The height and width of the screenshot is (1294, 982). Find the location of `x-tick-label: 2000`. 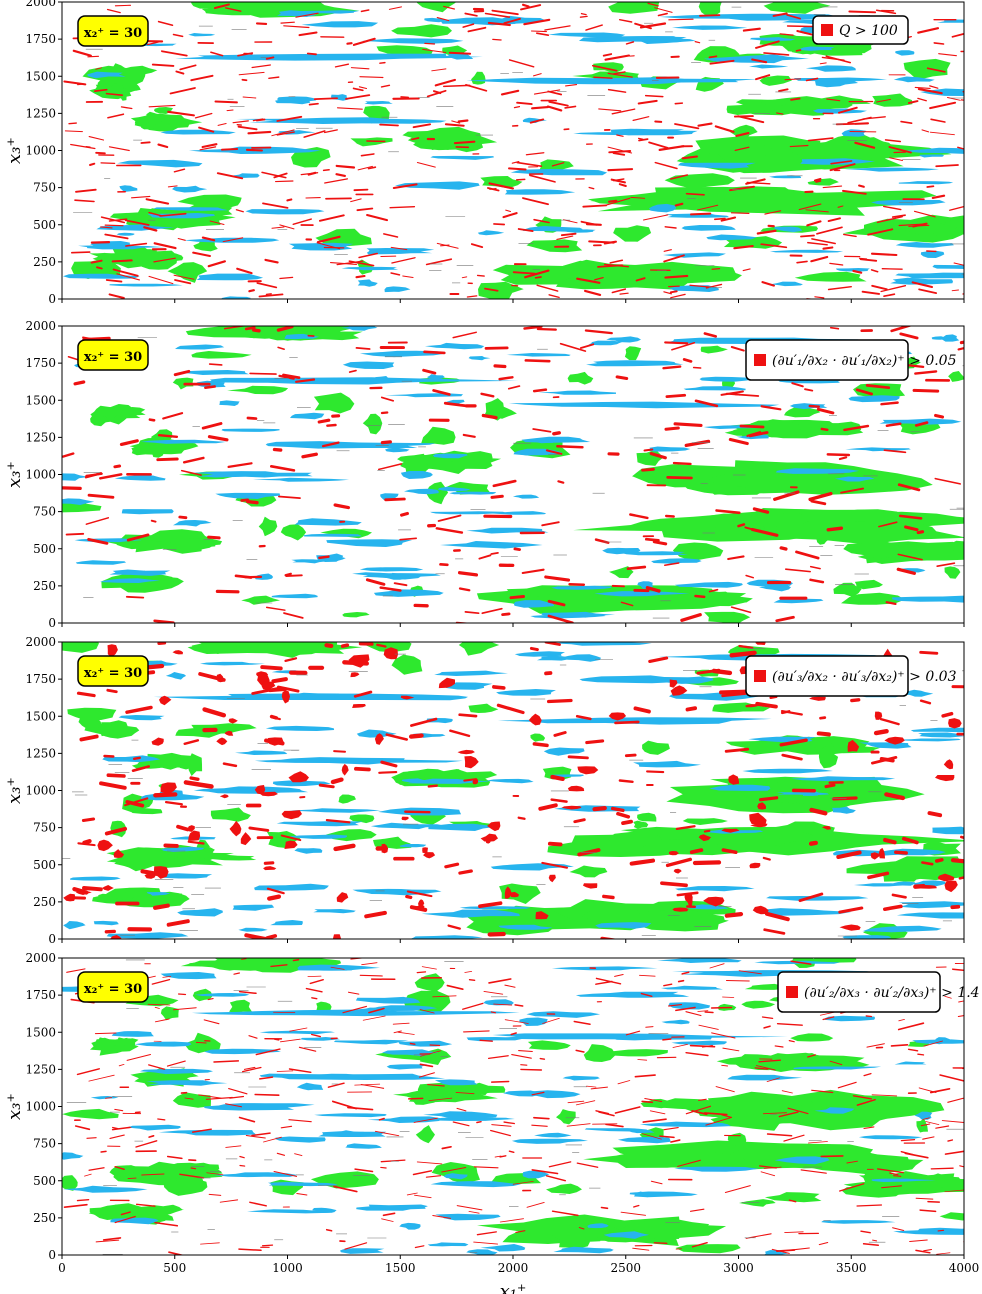

x-tick-label: 2000 is located at coordinates (513, 1268).